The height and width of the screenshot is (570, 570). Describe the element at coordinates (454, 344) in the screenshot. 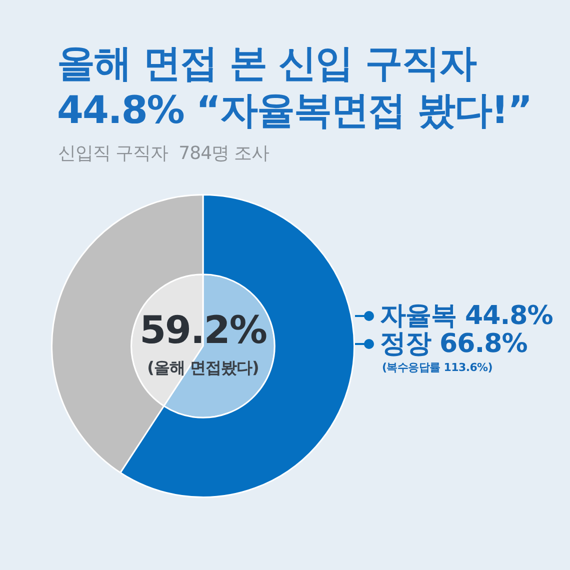

I see `text: 정장 66.8%` at that location.